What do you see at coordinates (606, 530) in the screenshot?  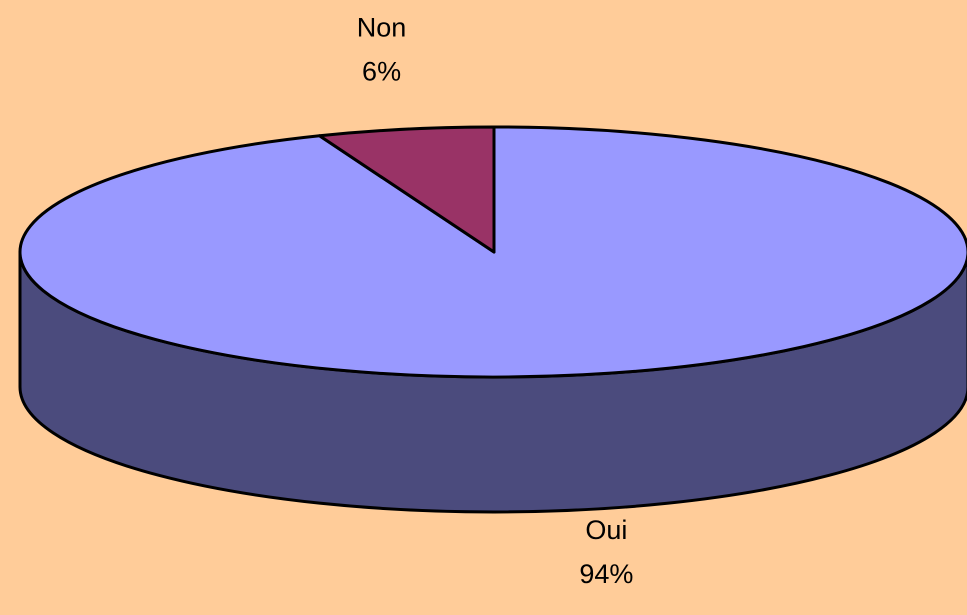 I see `slice-label: Oui` at bounding box center [606, 530].